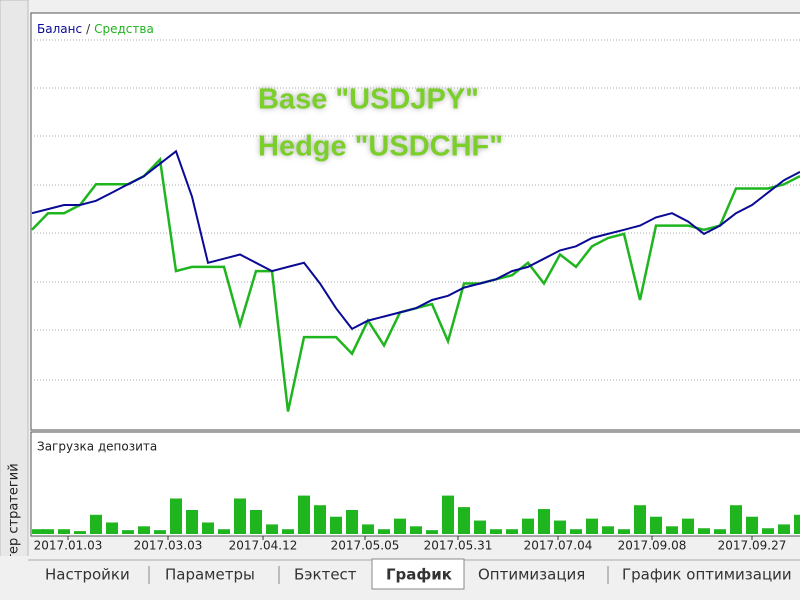 The image size is (800, 600). I want to click on side-label: Тестер стратегий, so click(14, 524).